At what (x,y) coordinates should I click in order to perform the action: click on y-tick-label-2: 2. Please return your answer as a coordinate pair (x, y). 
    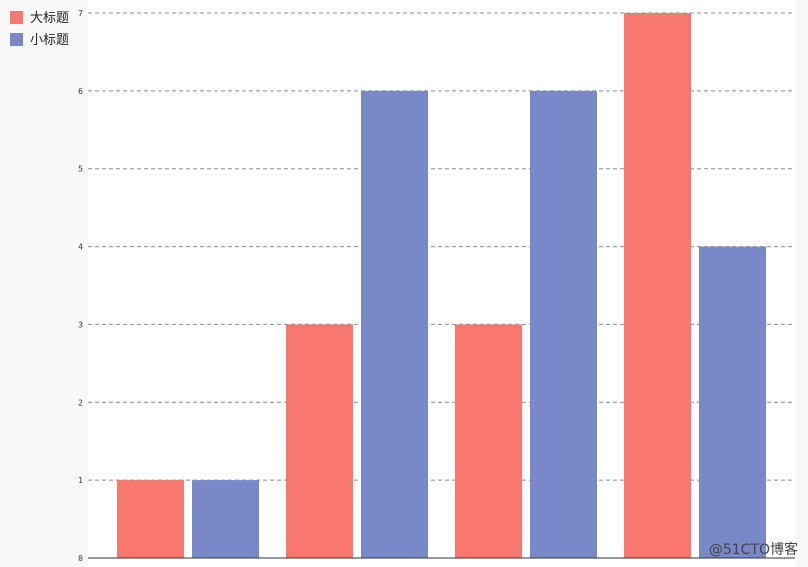
    Looking at the image, I should click on (80, 402).